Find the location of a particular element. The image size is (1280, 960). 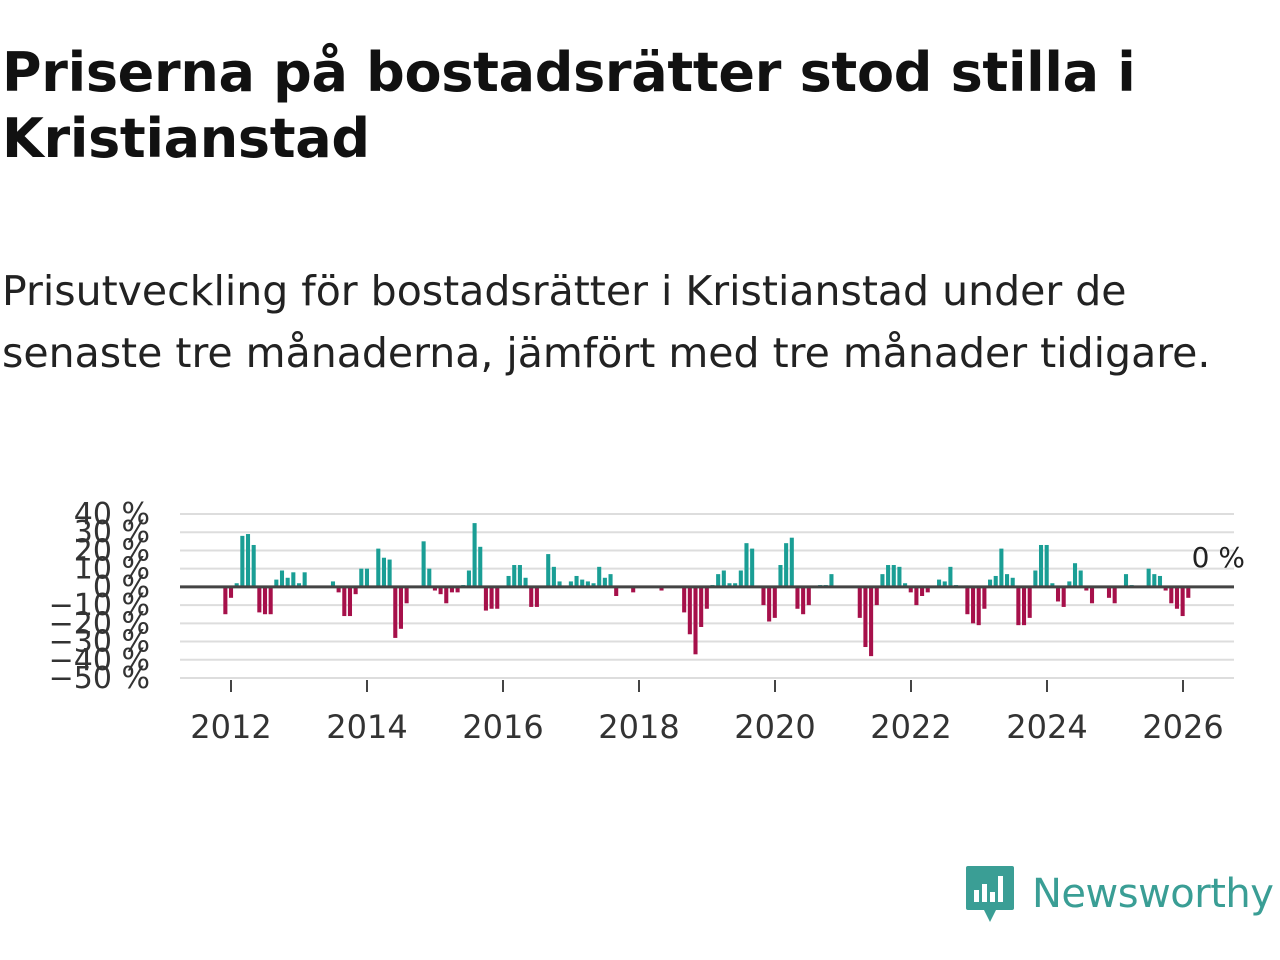

x-tick-label: 2016 is located at coordinates (502, 727).